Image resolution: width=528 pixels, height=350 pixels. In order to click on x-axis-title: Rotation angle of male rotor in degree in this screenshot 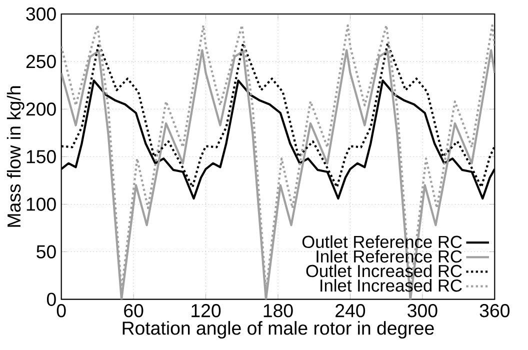, I will do `click(278, 329)`.